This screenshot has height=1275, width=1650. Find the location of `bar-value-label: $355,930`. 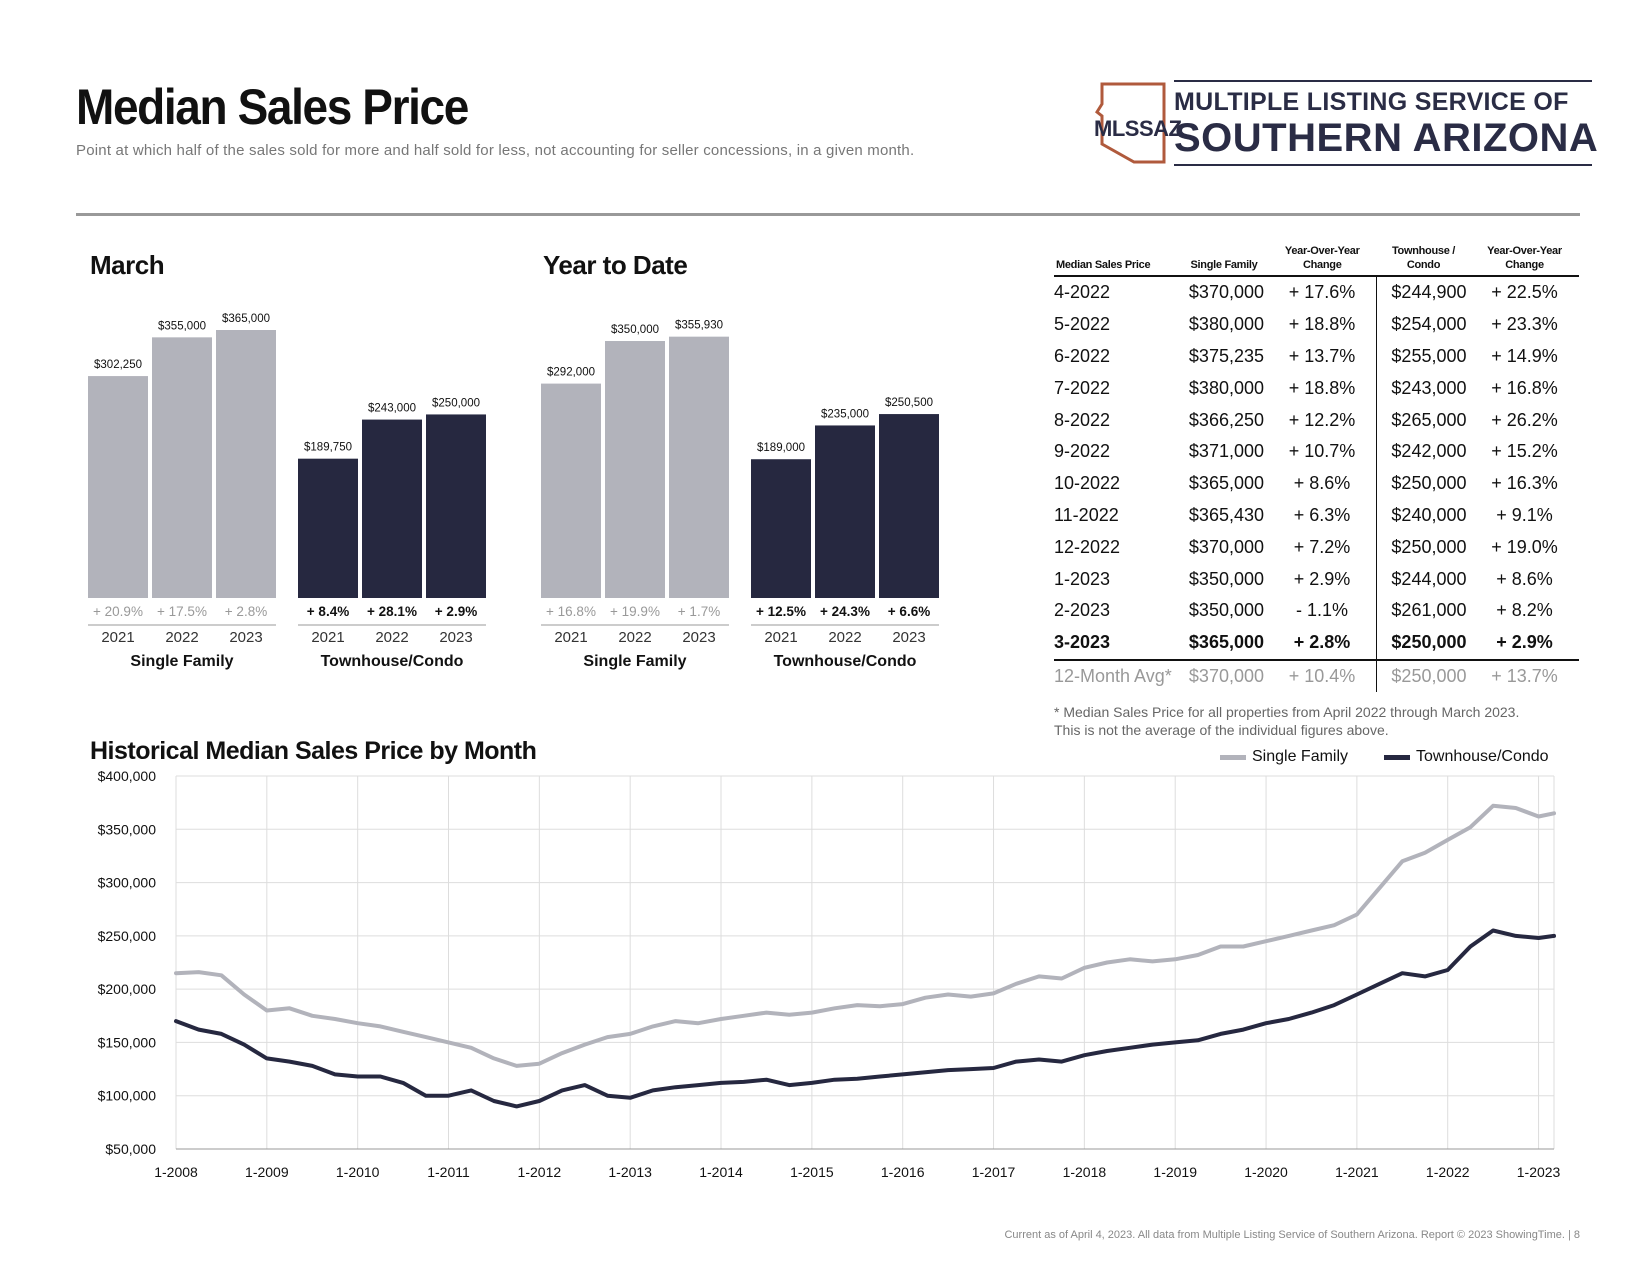

bar-value-label: $355,930 is located at coordinates (699, 326).